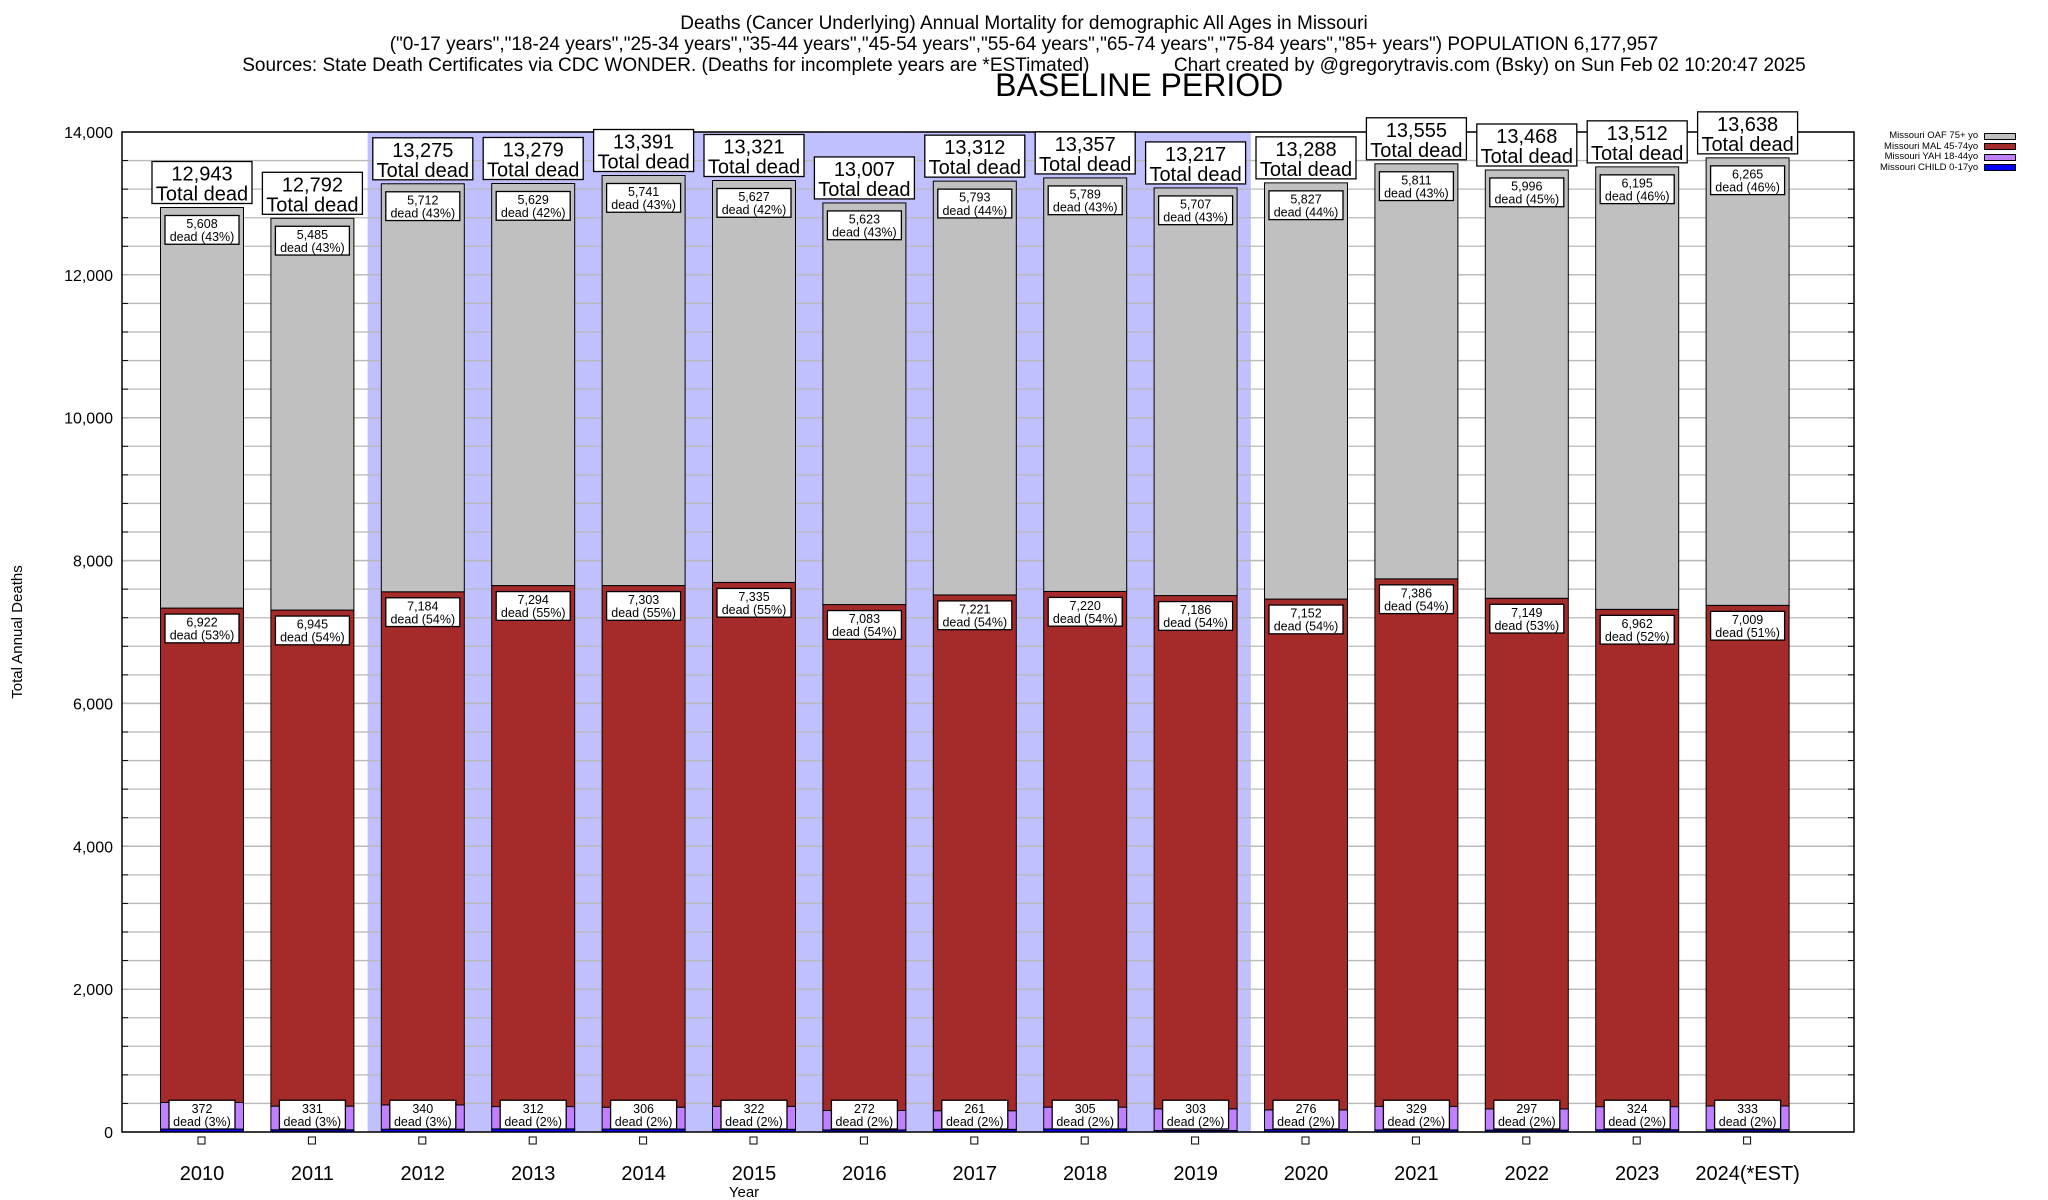 This screenshot has height=1200, width=2048. Describe the element at coordinates (753, 148) in the screenshot. I see `total-label-value: 13,321` at that location.